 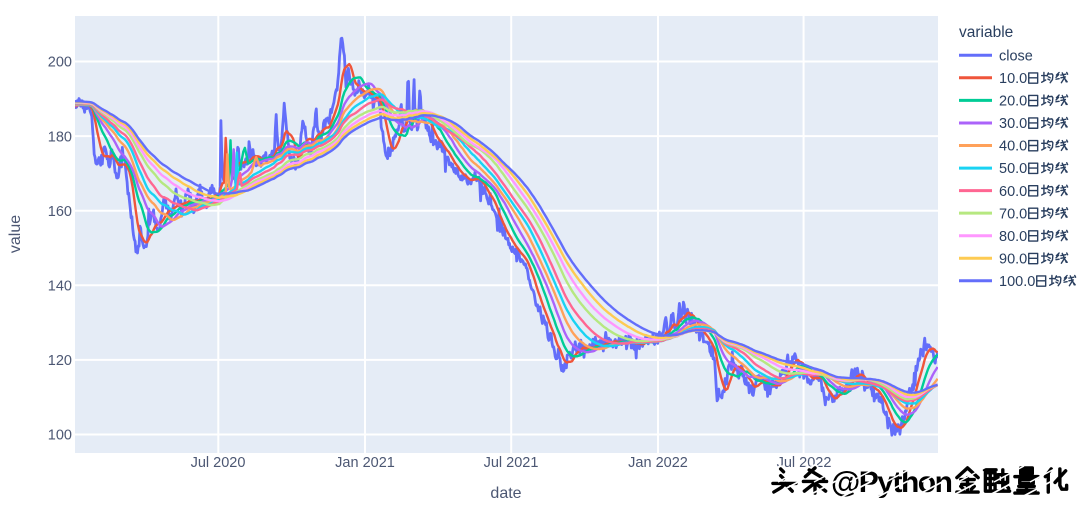 What do you see at coordinates (60, 137) in the screenshot?
I see `svg-text: 180` at bounding box center [60, 137].